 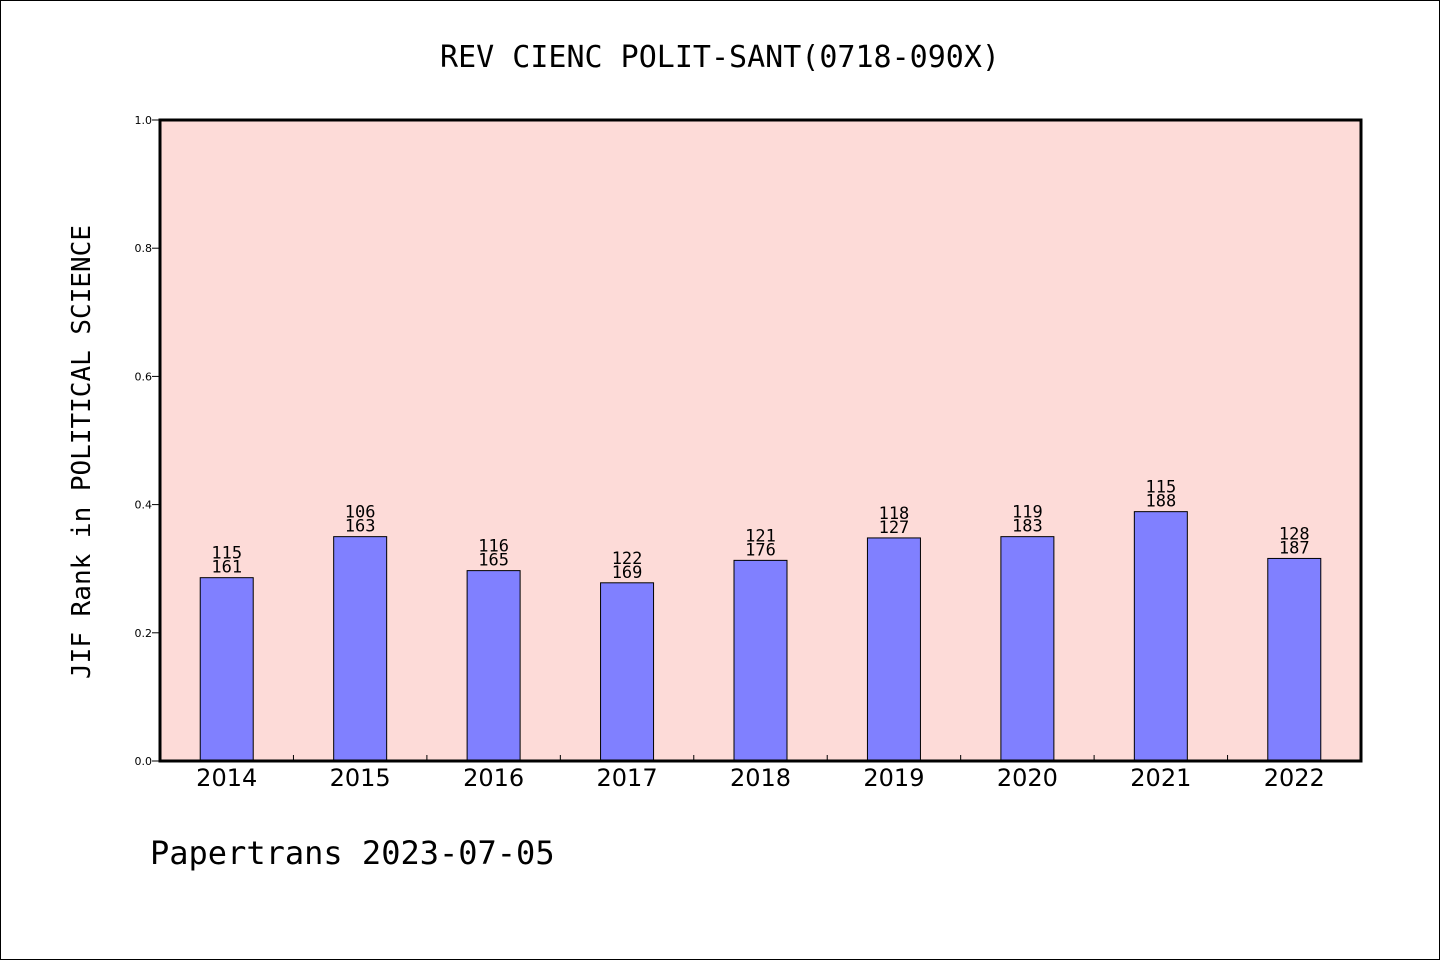 What do you see at coordinates (760, 536) in the screenshot?
I see `bar-rank-label: 121` at bounding box center [760, 536].